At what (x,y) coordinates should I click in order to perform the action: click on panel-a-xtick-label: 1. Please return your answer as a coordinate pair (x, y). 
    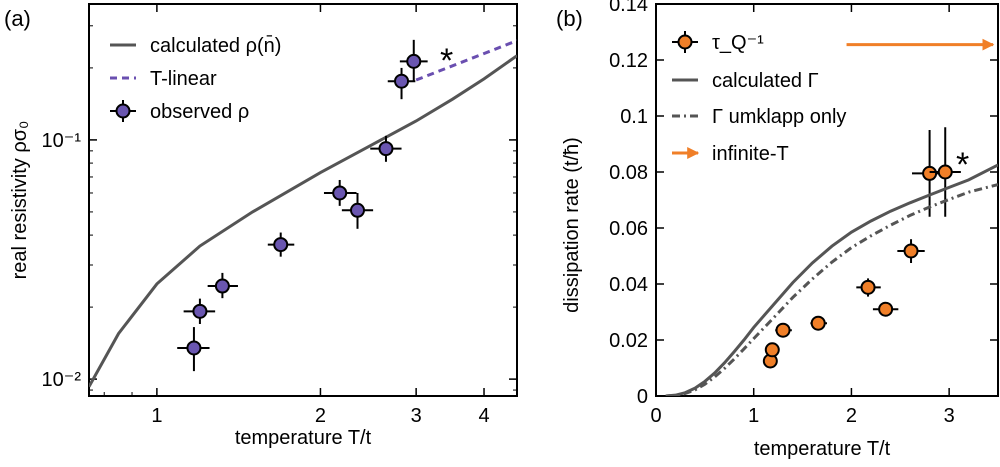
    Looking at the image, I should click on (156, 416).